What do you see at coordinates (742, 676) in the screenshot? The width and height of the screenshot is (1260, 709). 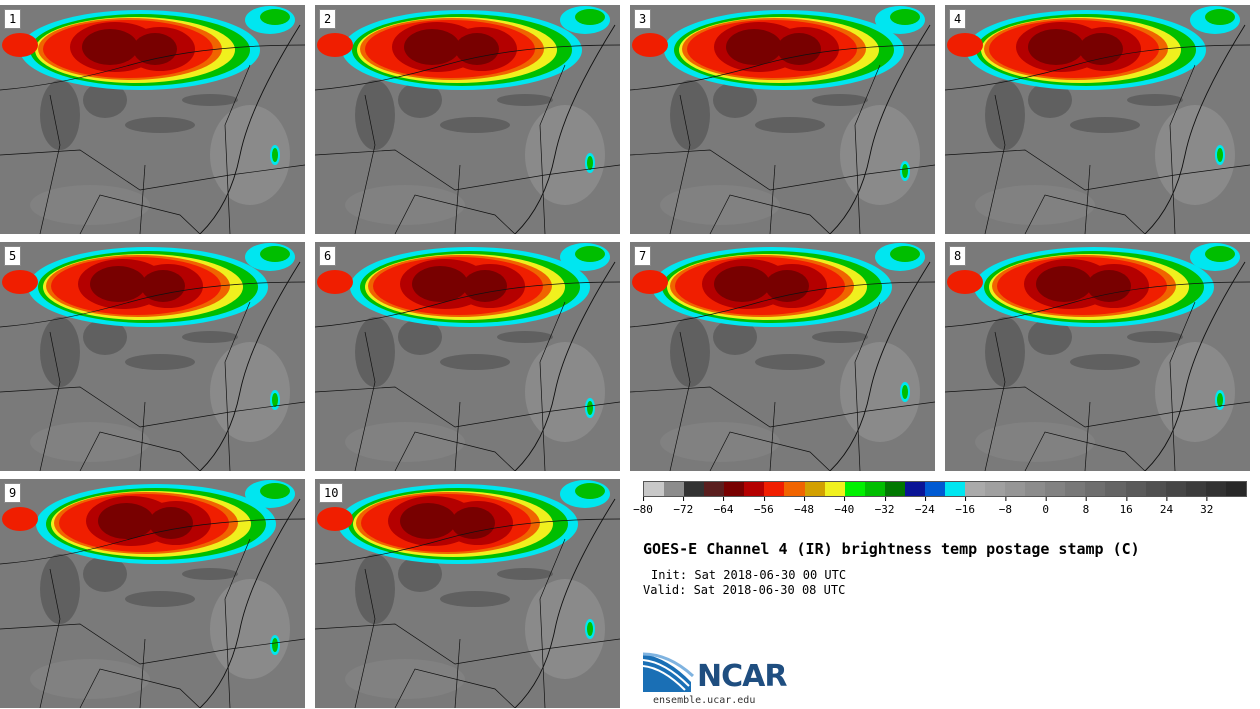 I see `ncar-wordmark: NCAR` at bounding box center [742, 676].